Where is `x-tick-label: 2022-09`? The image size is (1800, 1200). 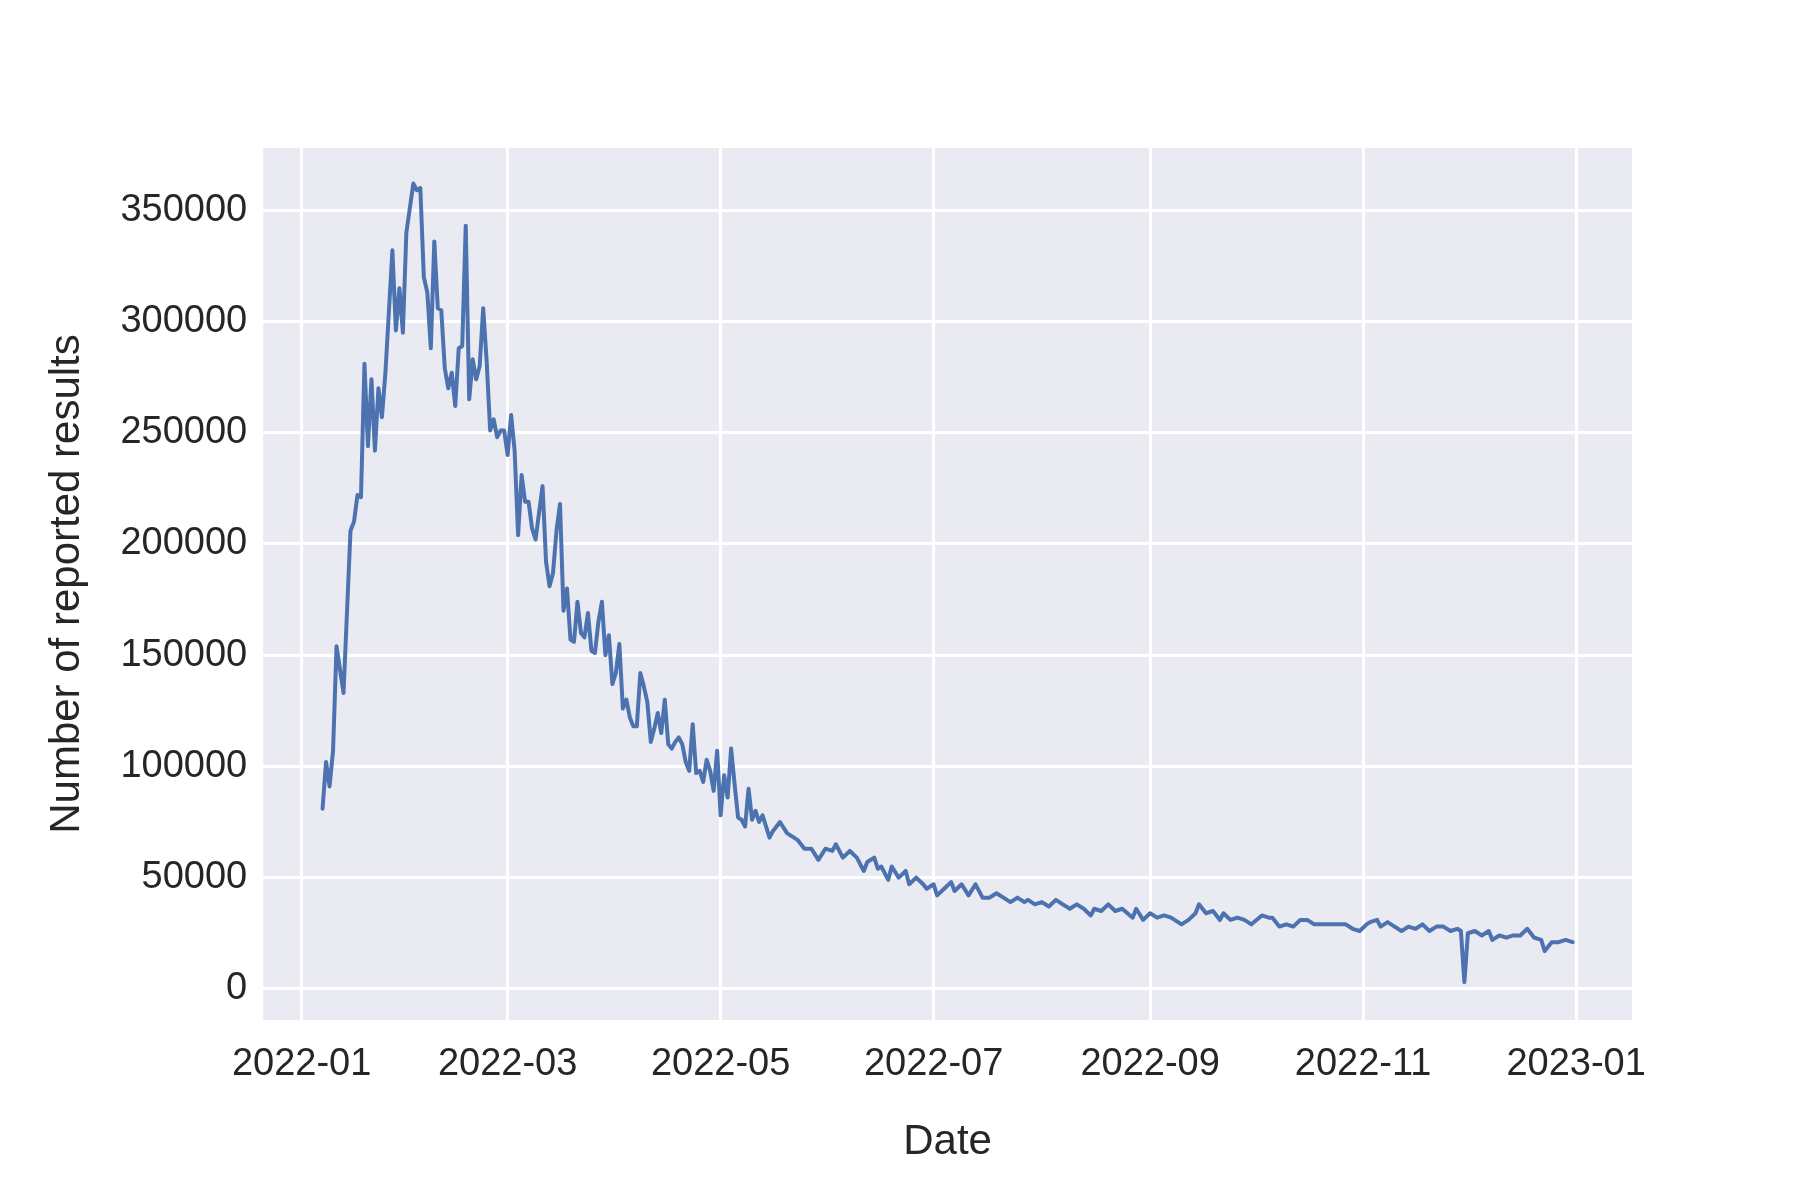 x-tick-label: 2022-09 is located at coordinates (1150, 1062).